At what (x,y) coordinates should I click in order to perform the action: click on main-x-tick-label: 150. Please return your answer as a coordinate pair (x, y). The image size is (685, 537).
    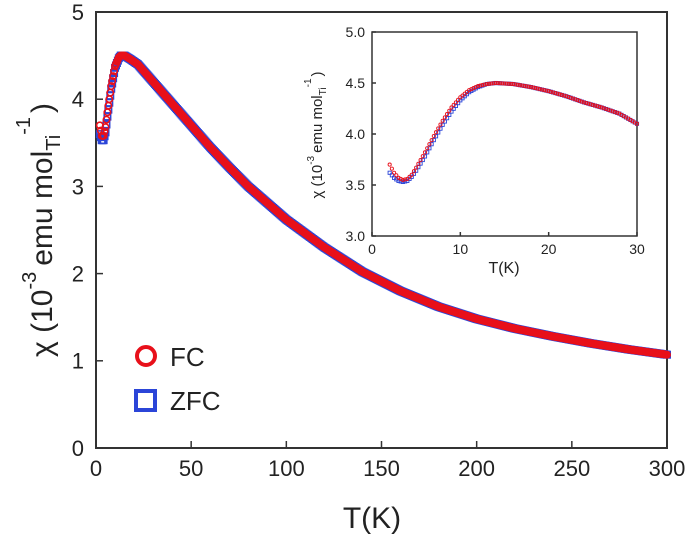
    Looking at the image, I should click on (381, 468).